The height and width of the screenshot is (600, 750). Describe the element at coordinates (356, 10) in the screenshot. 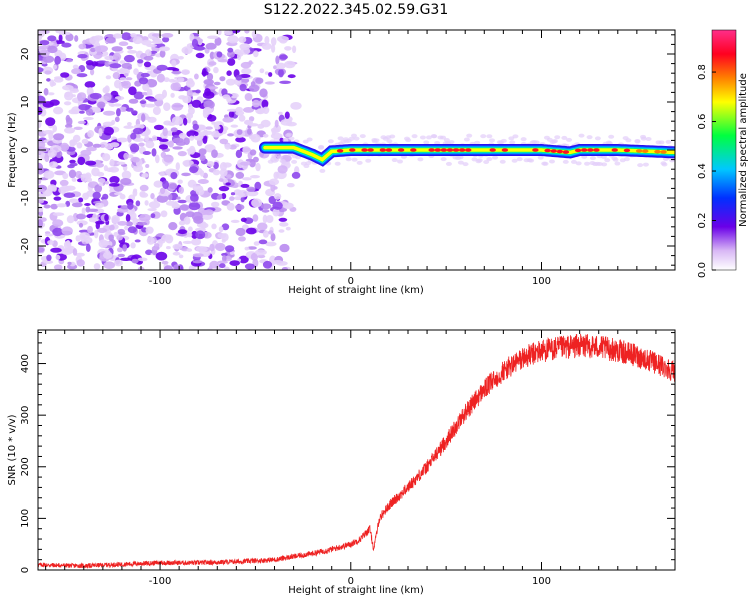

I see `chart-title: S122.2022.345.02.59.G31` at that location.